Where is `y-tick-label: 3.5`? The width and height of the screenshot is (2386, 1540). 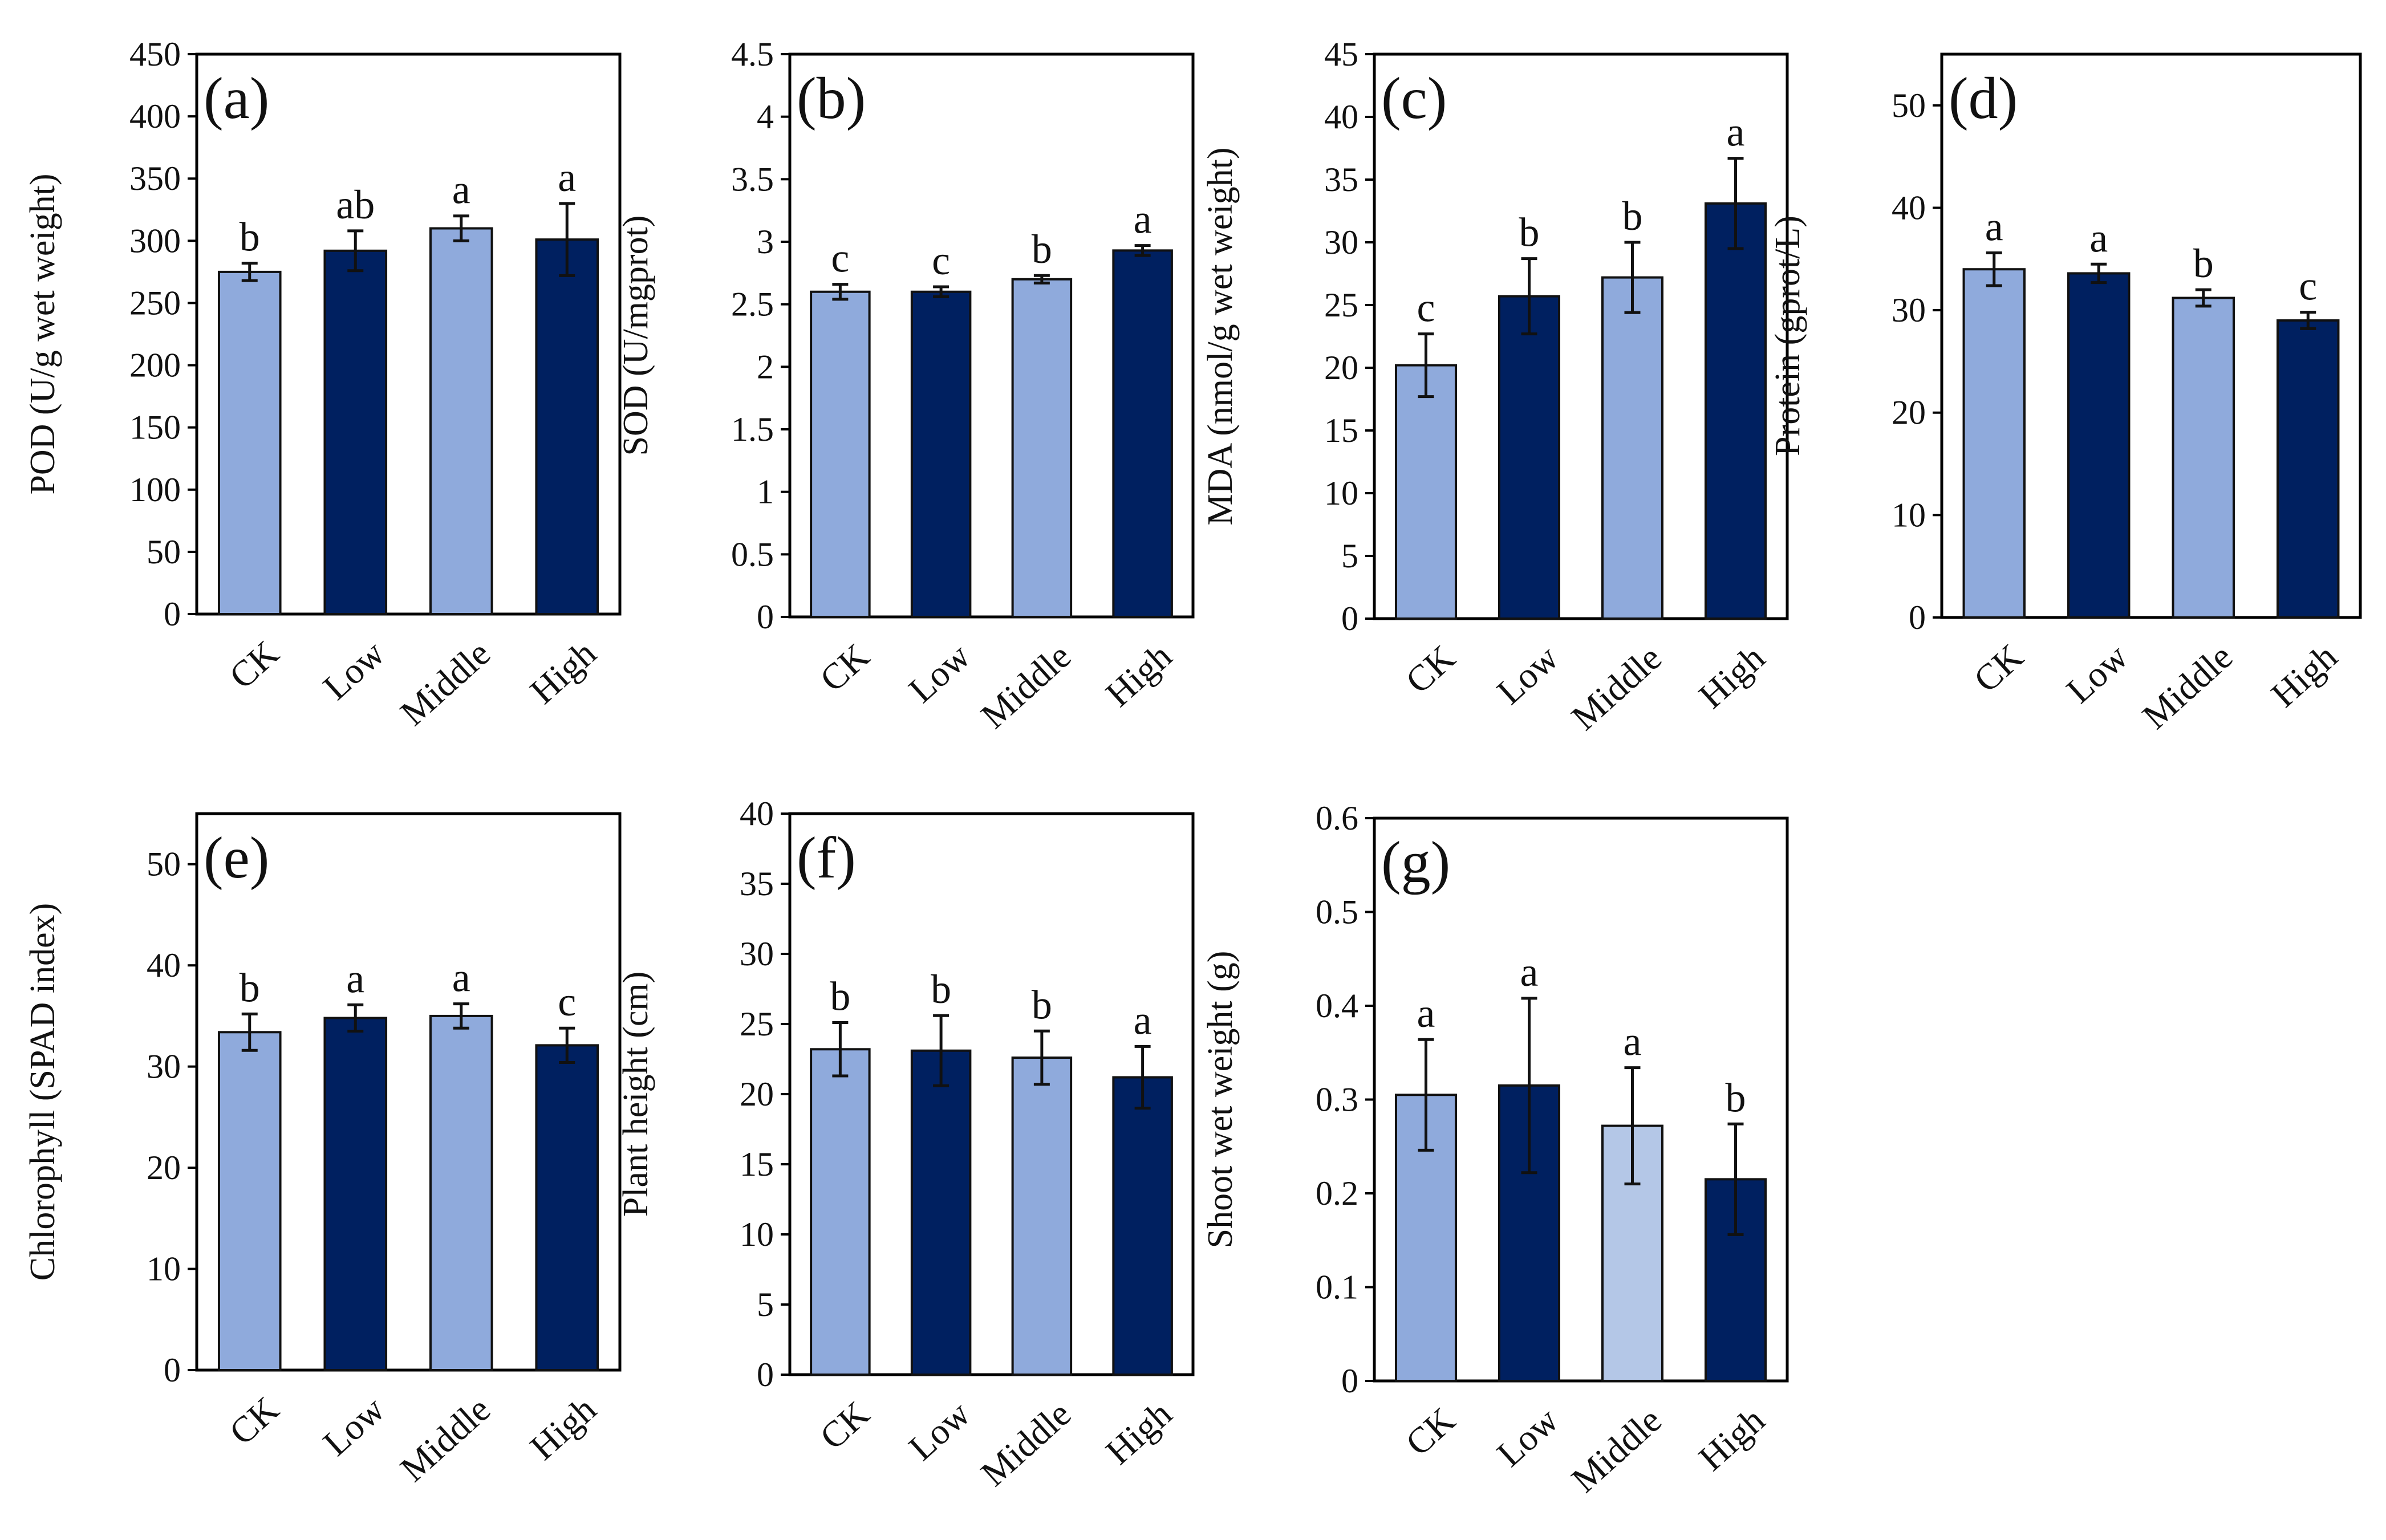 y-tick-label: 3.5 is located at coordinates (753, 179).